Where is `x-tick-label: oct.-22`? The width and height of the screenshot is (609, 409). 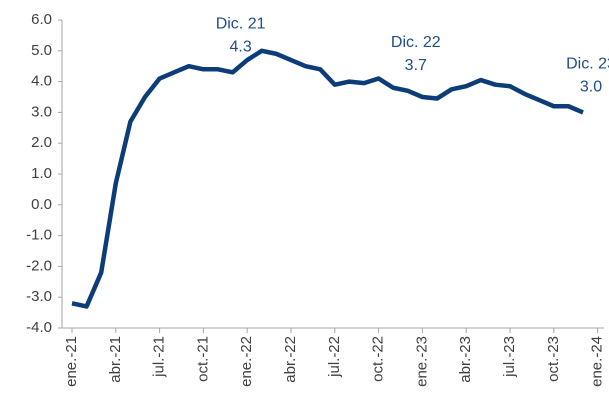
x-tick-label: oct.-22 is located at coordinates (378, 359).